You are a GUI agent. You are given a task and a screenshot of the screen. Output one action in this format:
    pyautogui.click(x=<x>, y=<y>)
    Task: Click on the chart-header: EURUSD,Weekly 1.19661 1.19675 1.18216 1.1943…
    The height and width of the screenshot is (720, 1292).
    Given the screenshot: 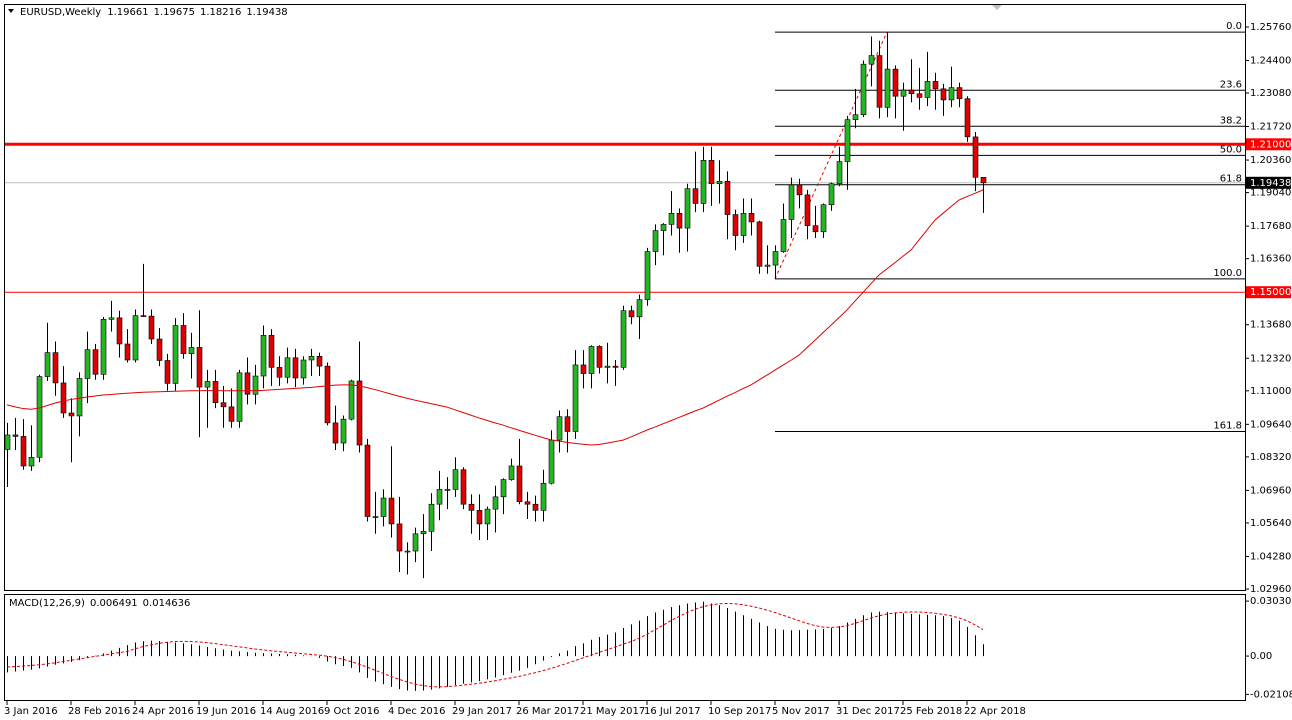 What is the action you would take?
    pyautogui.click(x=154, y=12)
    